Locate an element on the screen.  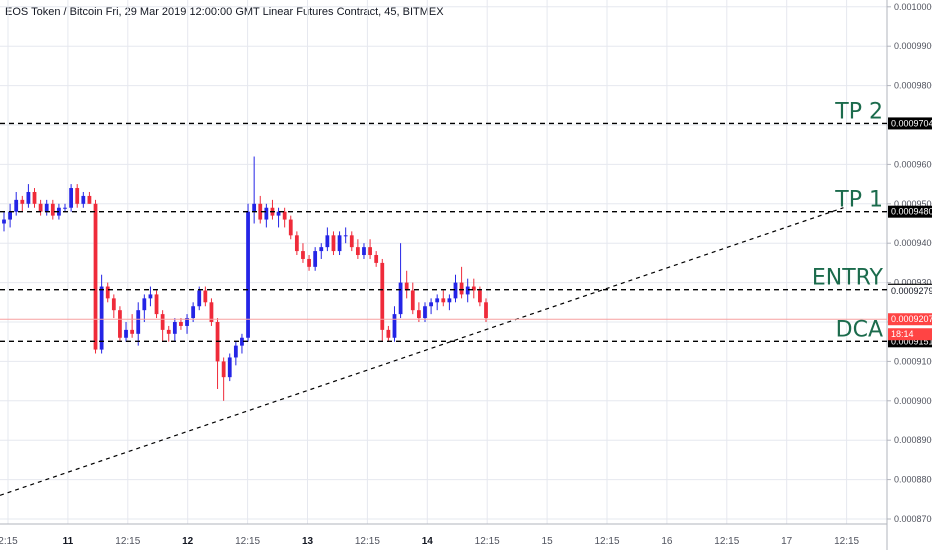
price-tag-text: 18:14 is located at coordinates (902, 334).